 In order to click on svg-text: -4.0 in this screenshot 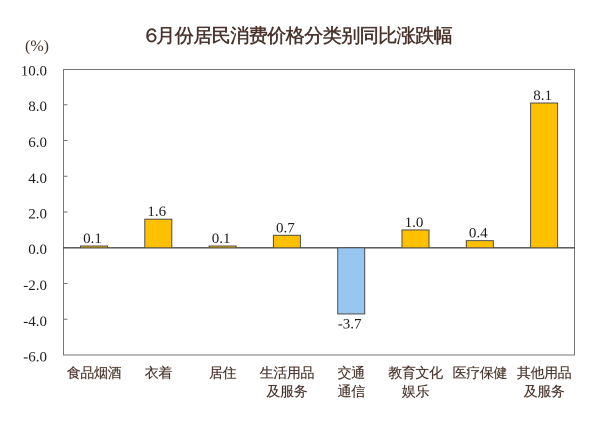, I will do `click(35, 322)`.